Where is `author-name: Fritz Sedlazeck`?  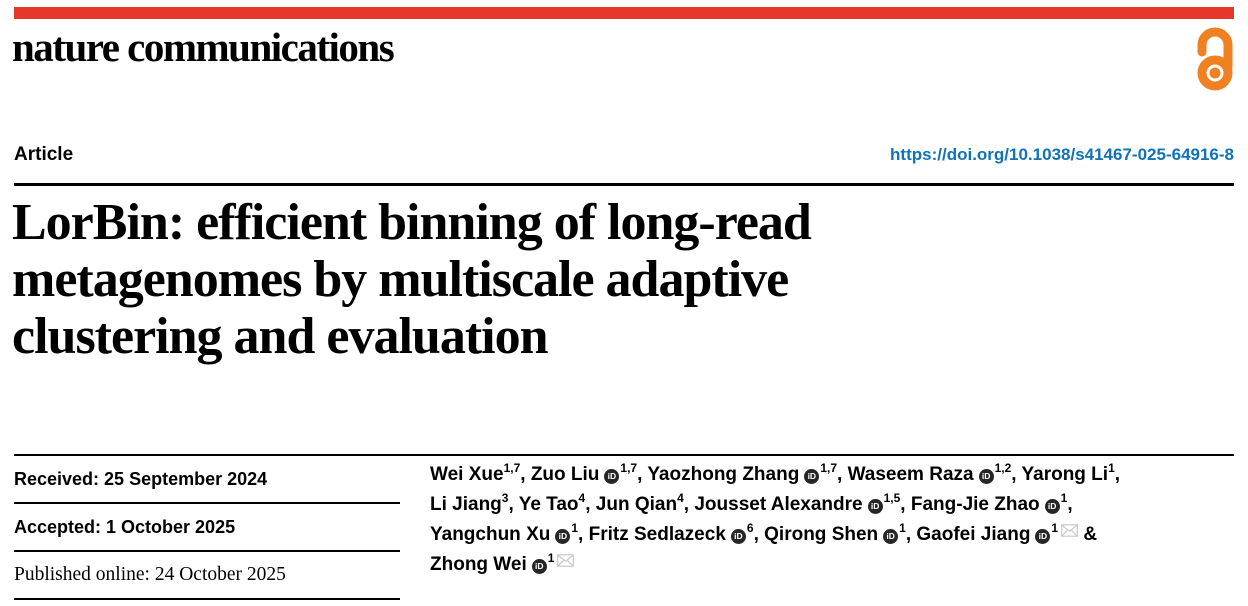 author-name: Fritz Sedlazeck is located at coordinates (657, 534).